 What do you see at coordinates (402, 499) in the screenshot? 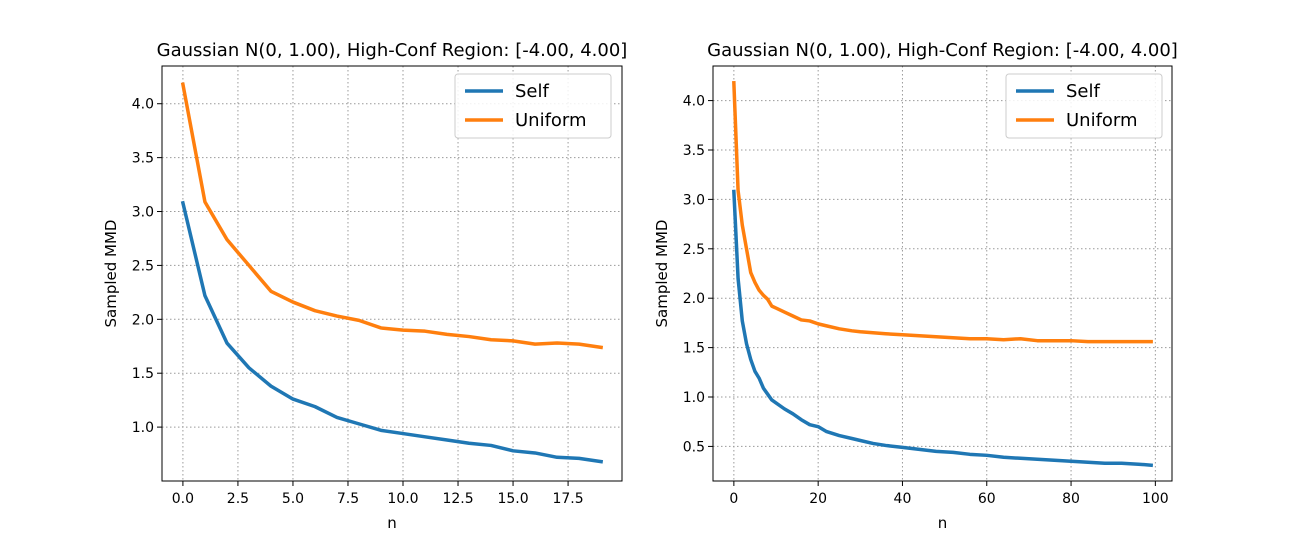
I see `x-tick-label: 10.0` at bounding box center [402, 499].